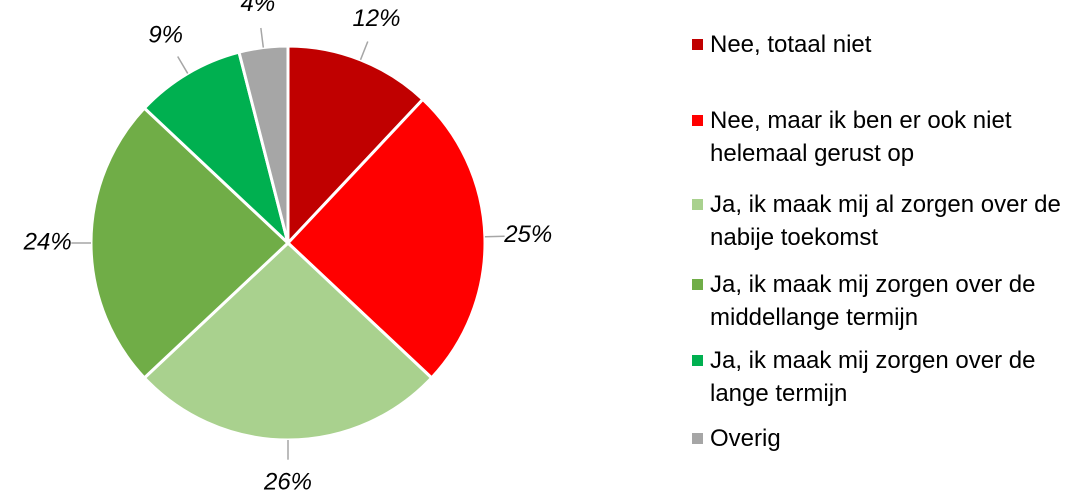 This screenshot has height=493, width=1092. I want to click on data-label: 12%, so click(376, 18).